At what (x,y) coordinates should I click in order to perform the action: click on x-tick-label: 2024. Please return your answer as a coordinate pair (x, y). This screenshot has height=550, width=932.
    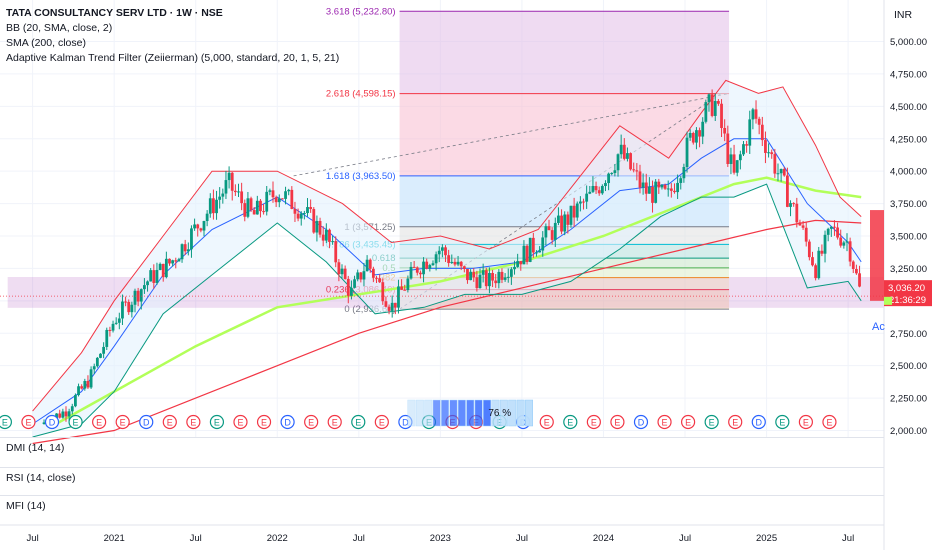
    Looking at the image, I should click on (603, 538).